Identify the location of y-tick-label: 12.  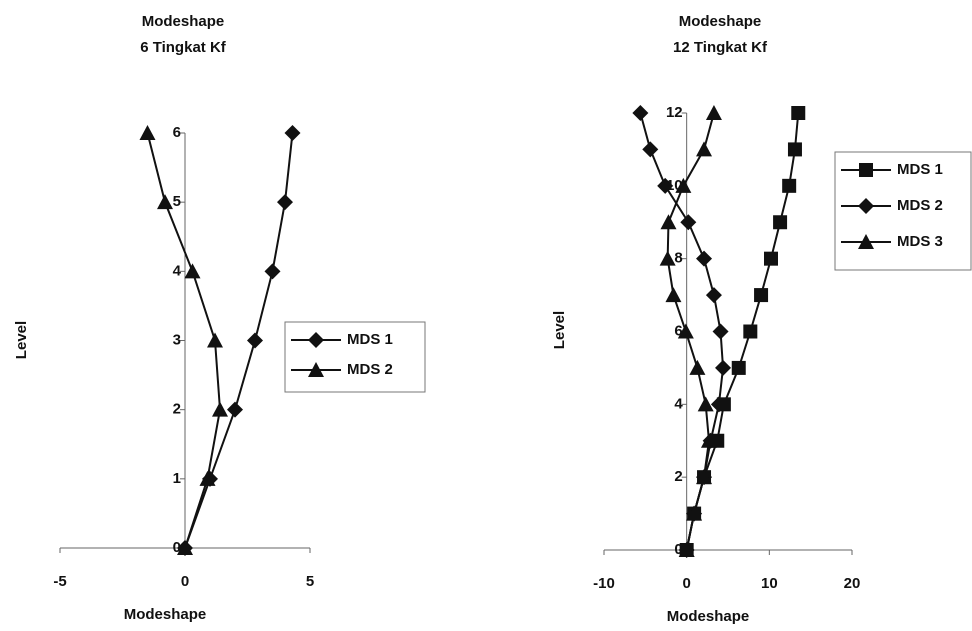
(674, 112).